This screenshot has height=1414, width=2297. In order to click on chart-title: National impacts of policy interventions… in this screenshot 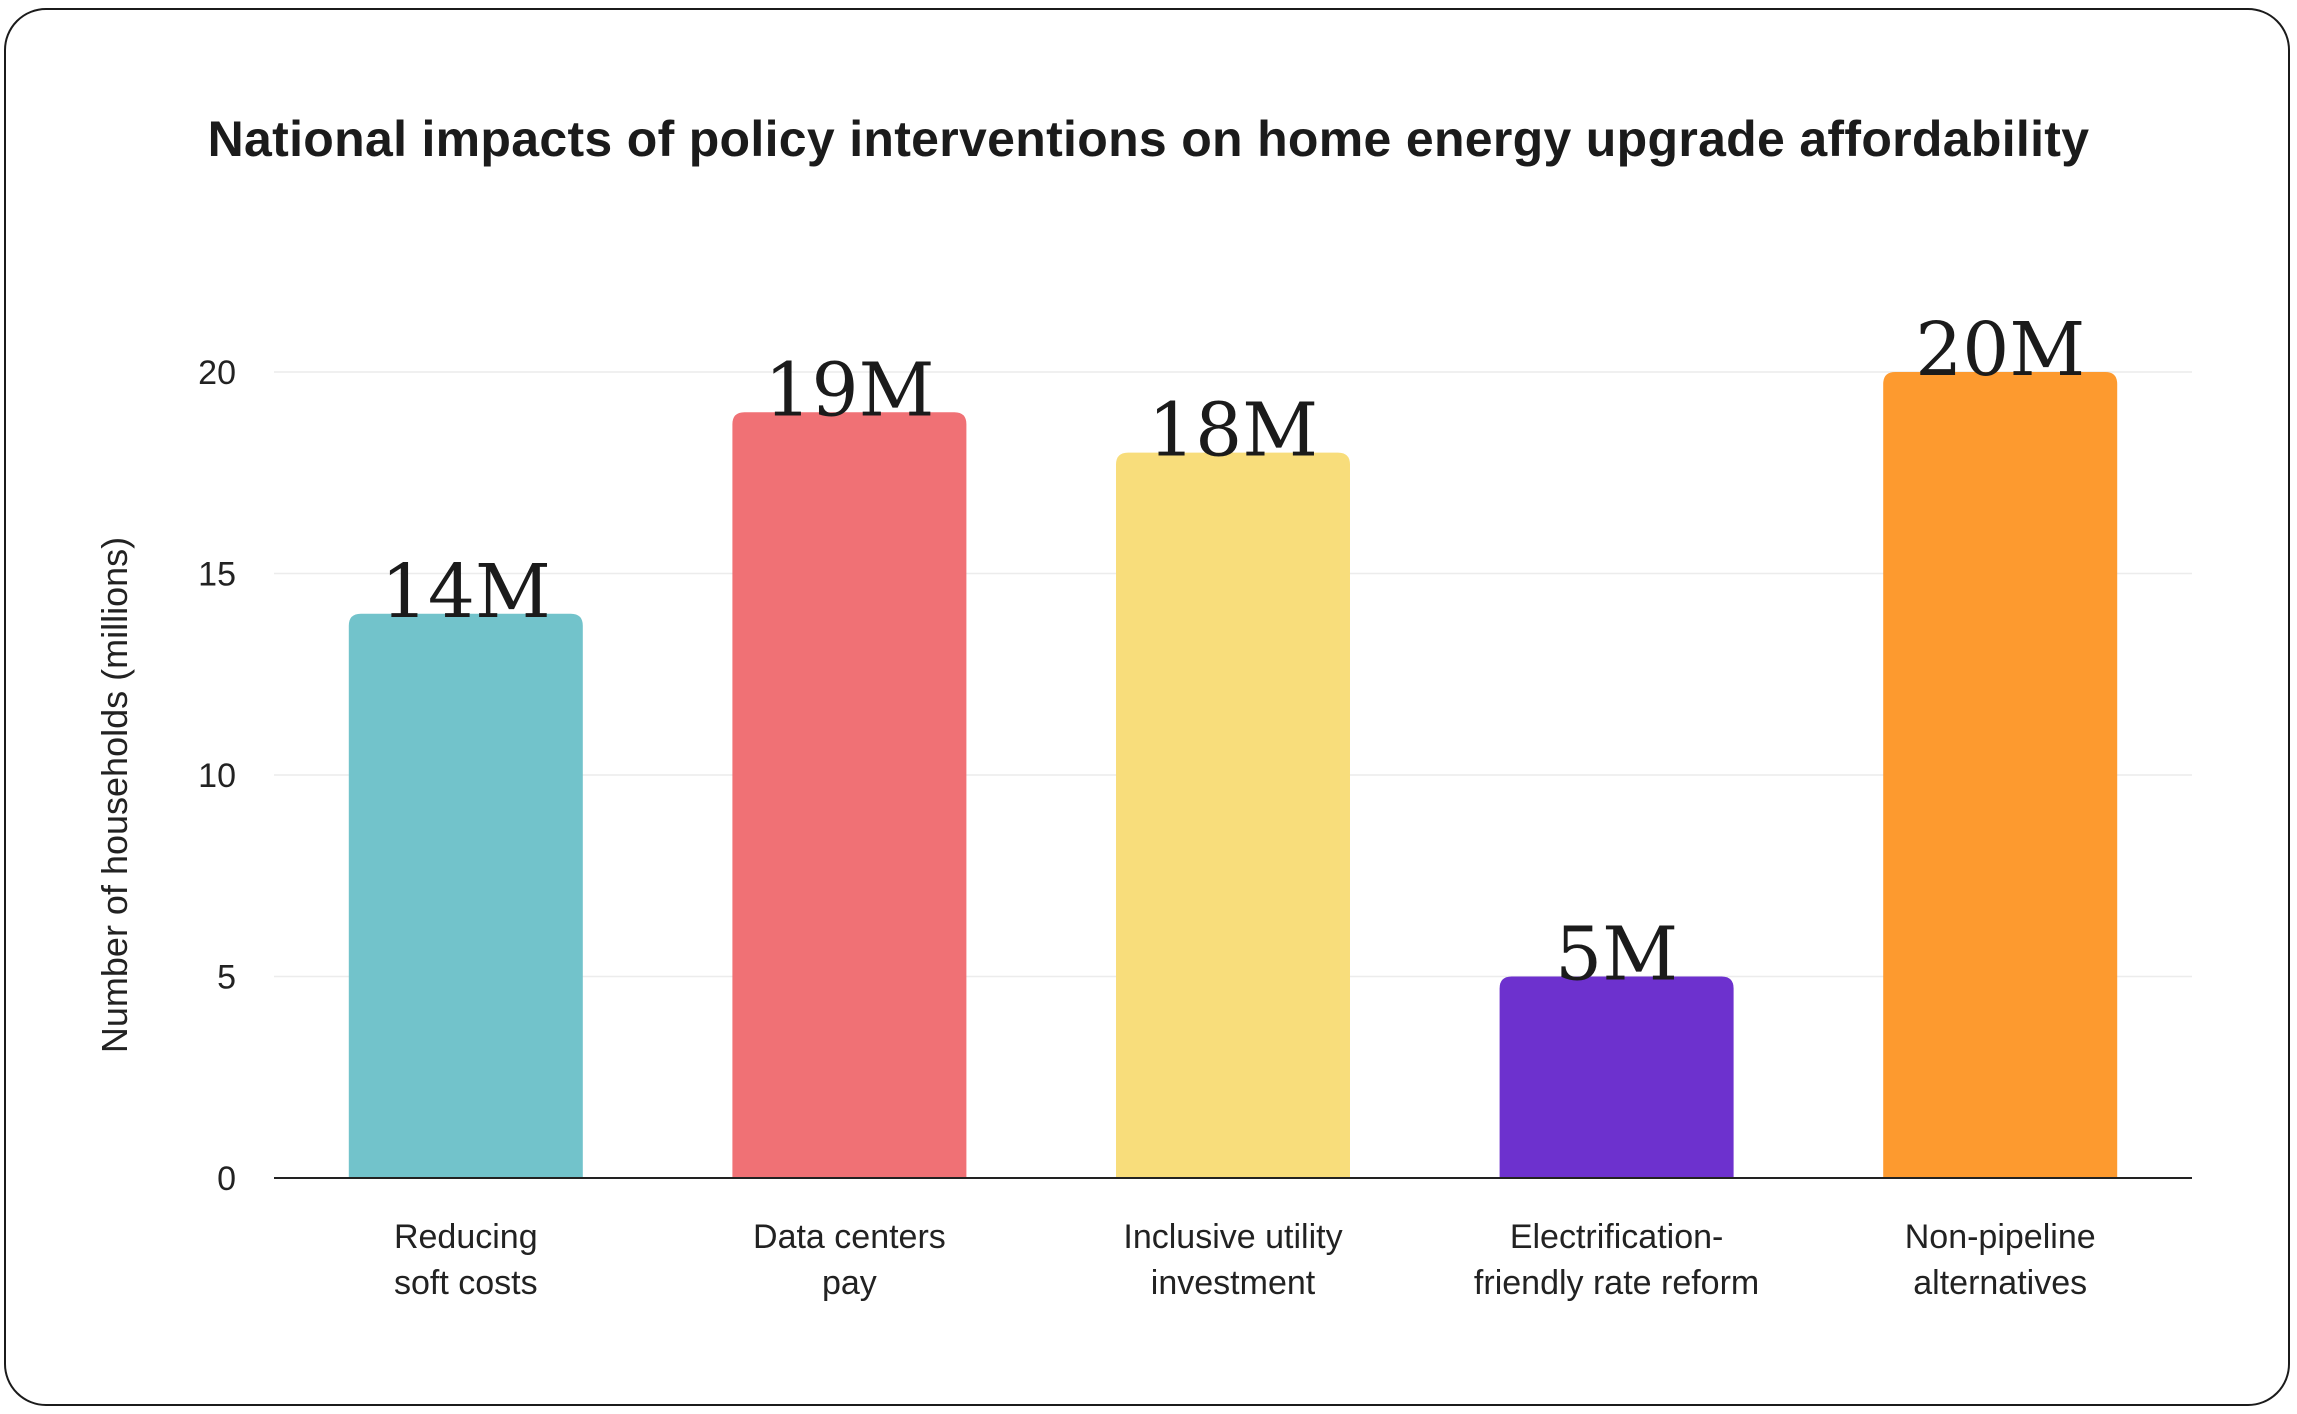, I will do `click(1148, 139)`.